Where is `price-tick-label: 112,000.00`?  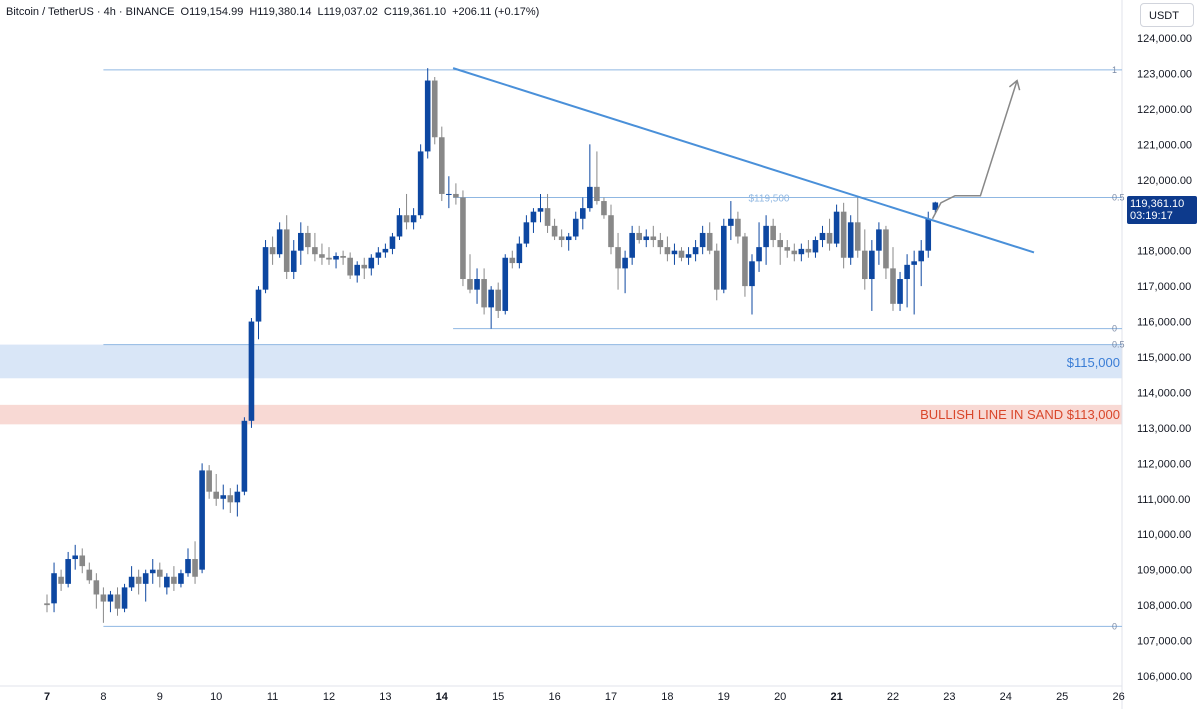 price-tick-label: 112,000.00 is located at coordinates (1164, 464).